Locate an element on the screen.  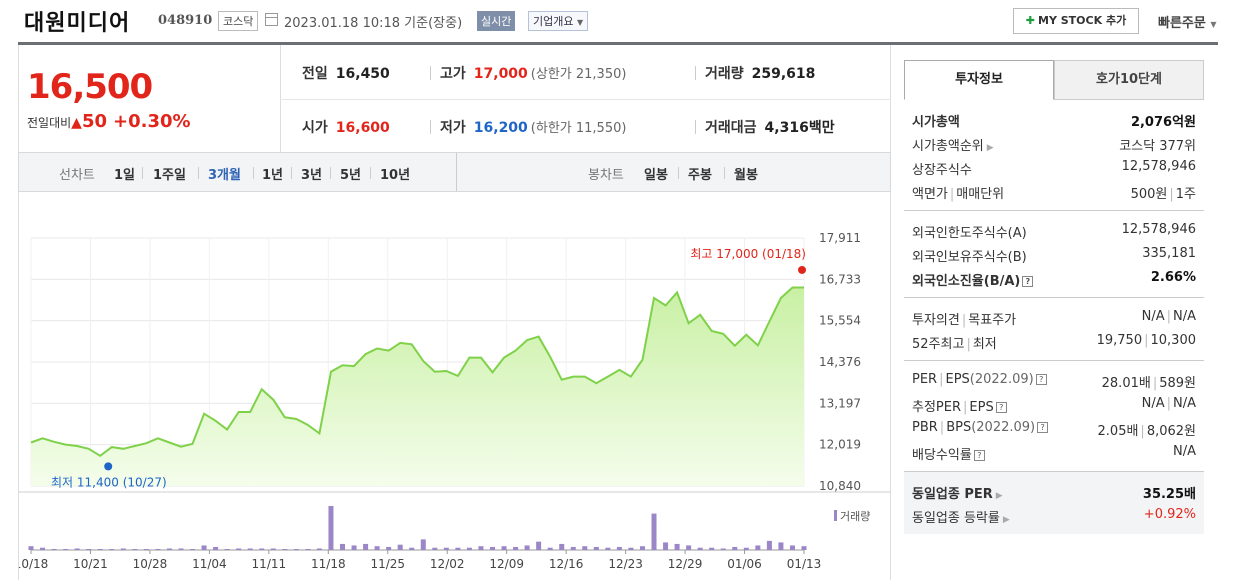
x-tick-label: 10/18 is located at coordinates (33, 564).